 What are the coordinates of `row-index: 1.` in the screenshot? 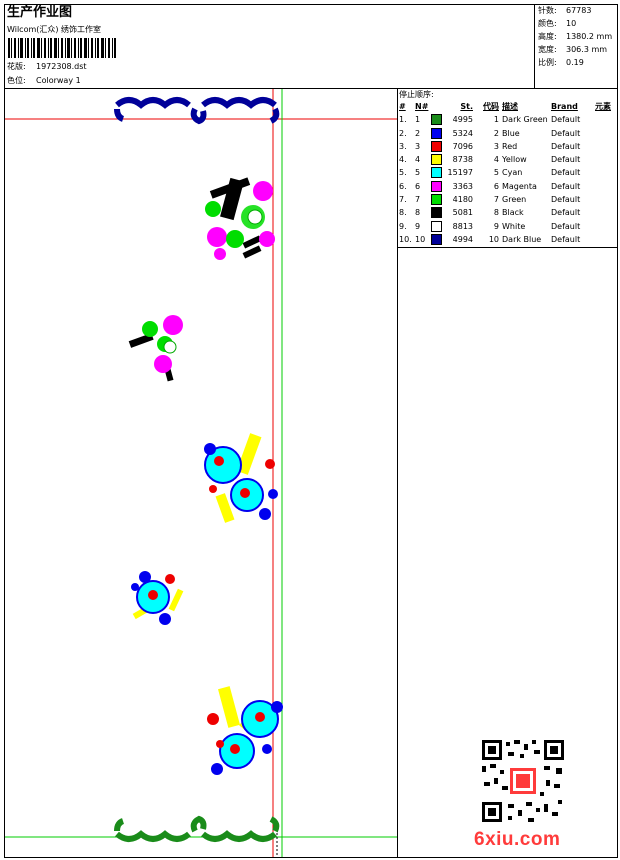 It's located at (403, 120).